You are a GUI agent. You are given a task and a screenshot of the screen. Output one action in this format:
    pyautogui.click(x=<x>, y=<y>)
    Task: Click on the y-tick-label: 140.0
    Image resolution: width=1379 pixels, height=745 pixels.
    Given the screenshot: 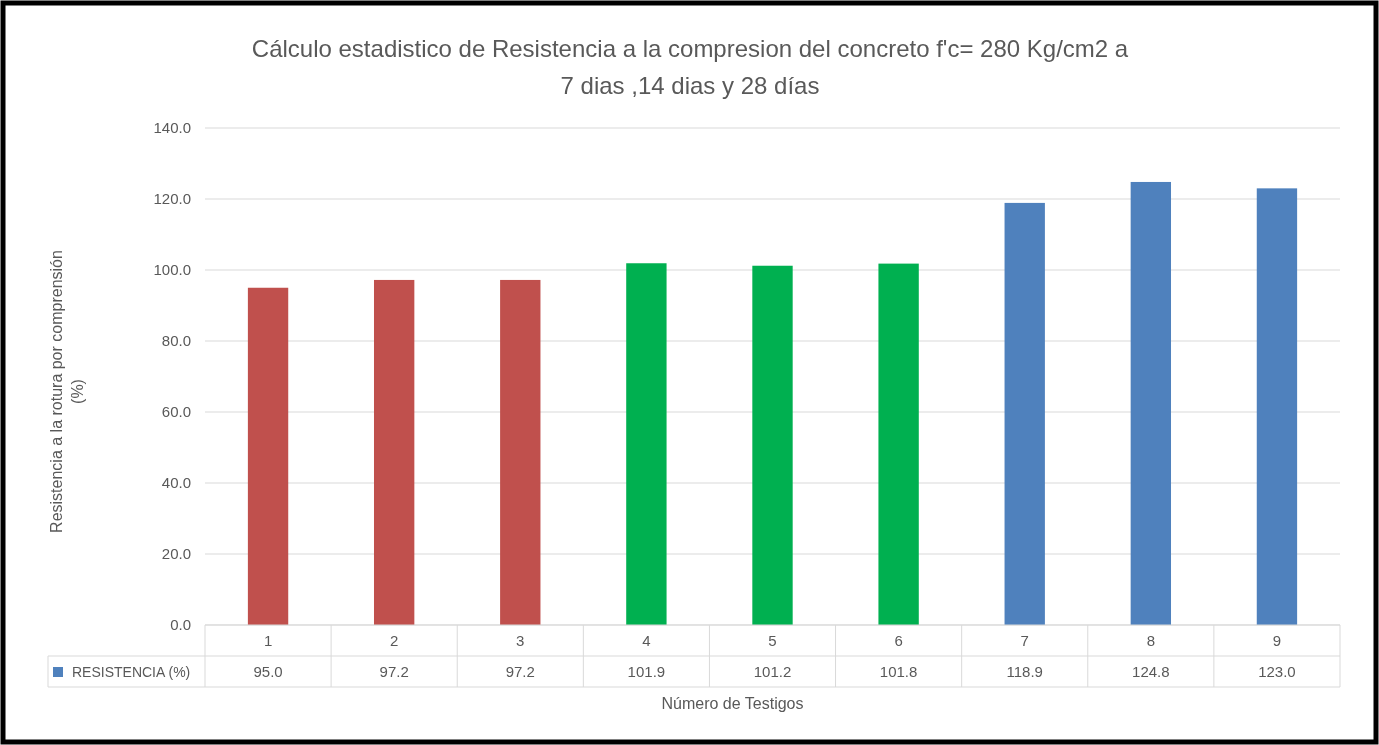 What is the action you would take?
    pyautogui.click(x=172, y=127)
    